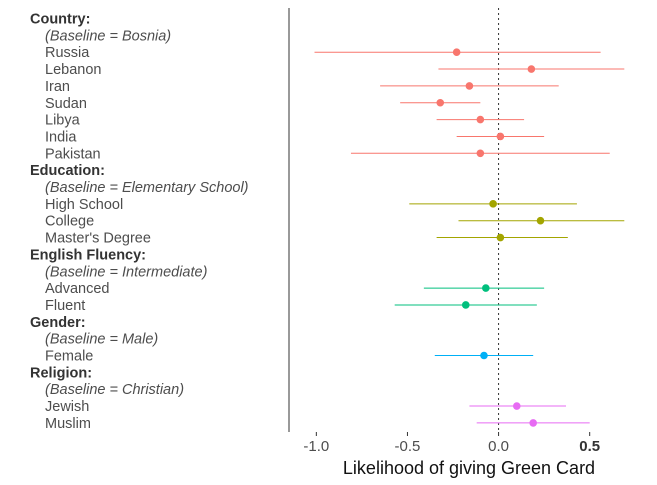 The height and width of the screenshot is (485, 657). I want to click on row-label: Muslim, so click(68, 424).